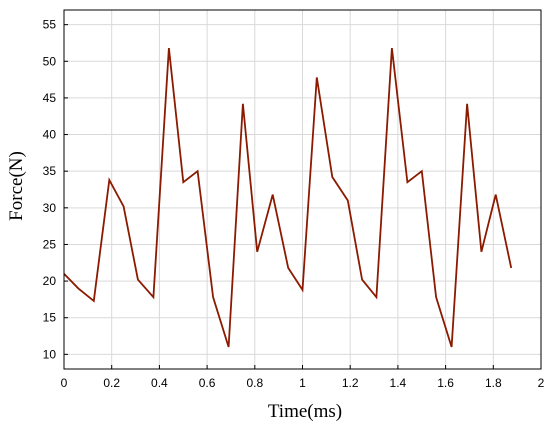 This screenshot has height=425, width=550. What do you see at coordinates (50, 244) in the screenshot?
I see `y-tick-label: 25` at bounding box center [50, 244].